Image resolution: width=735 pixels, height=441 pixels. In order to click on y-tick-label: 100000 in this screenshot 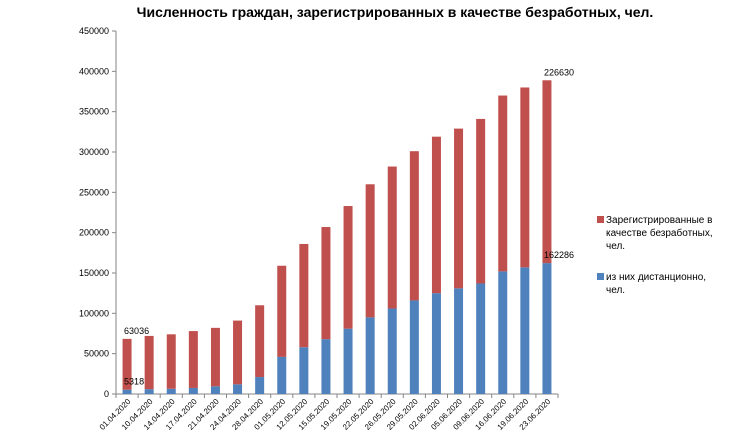, I will do `click(94, 313)`.